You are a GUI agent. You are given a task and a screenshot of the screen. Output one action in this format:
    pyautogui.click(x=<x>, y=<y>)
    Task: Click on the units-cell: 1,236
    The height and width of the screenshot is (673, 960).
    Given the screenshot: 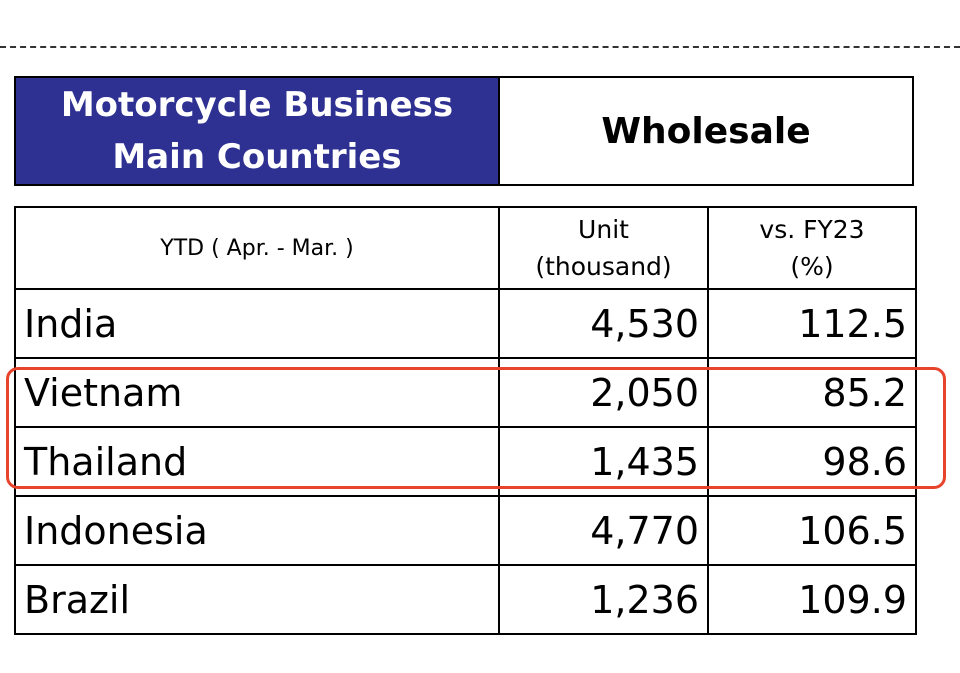 What is the action you would take?
    pyautogui.click(x=603, y=599)
    